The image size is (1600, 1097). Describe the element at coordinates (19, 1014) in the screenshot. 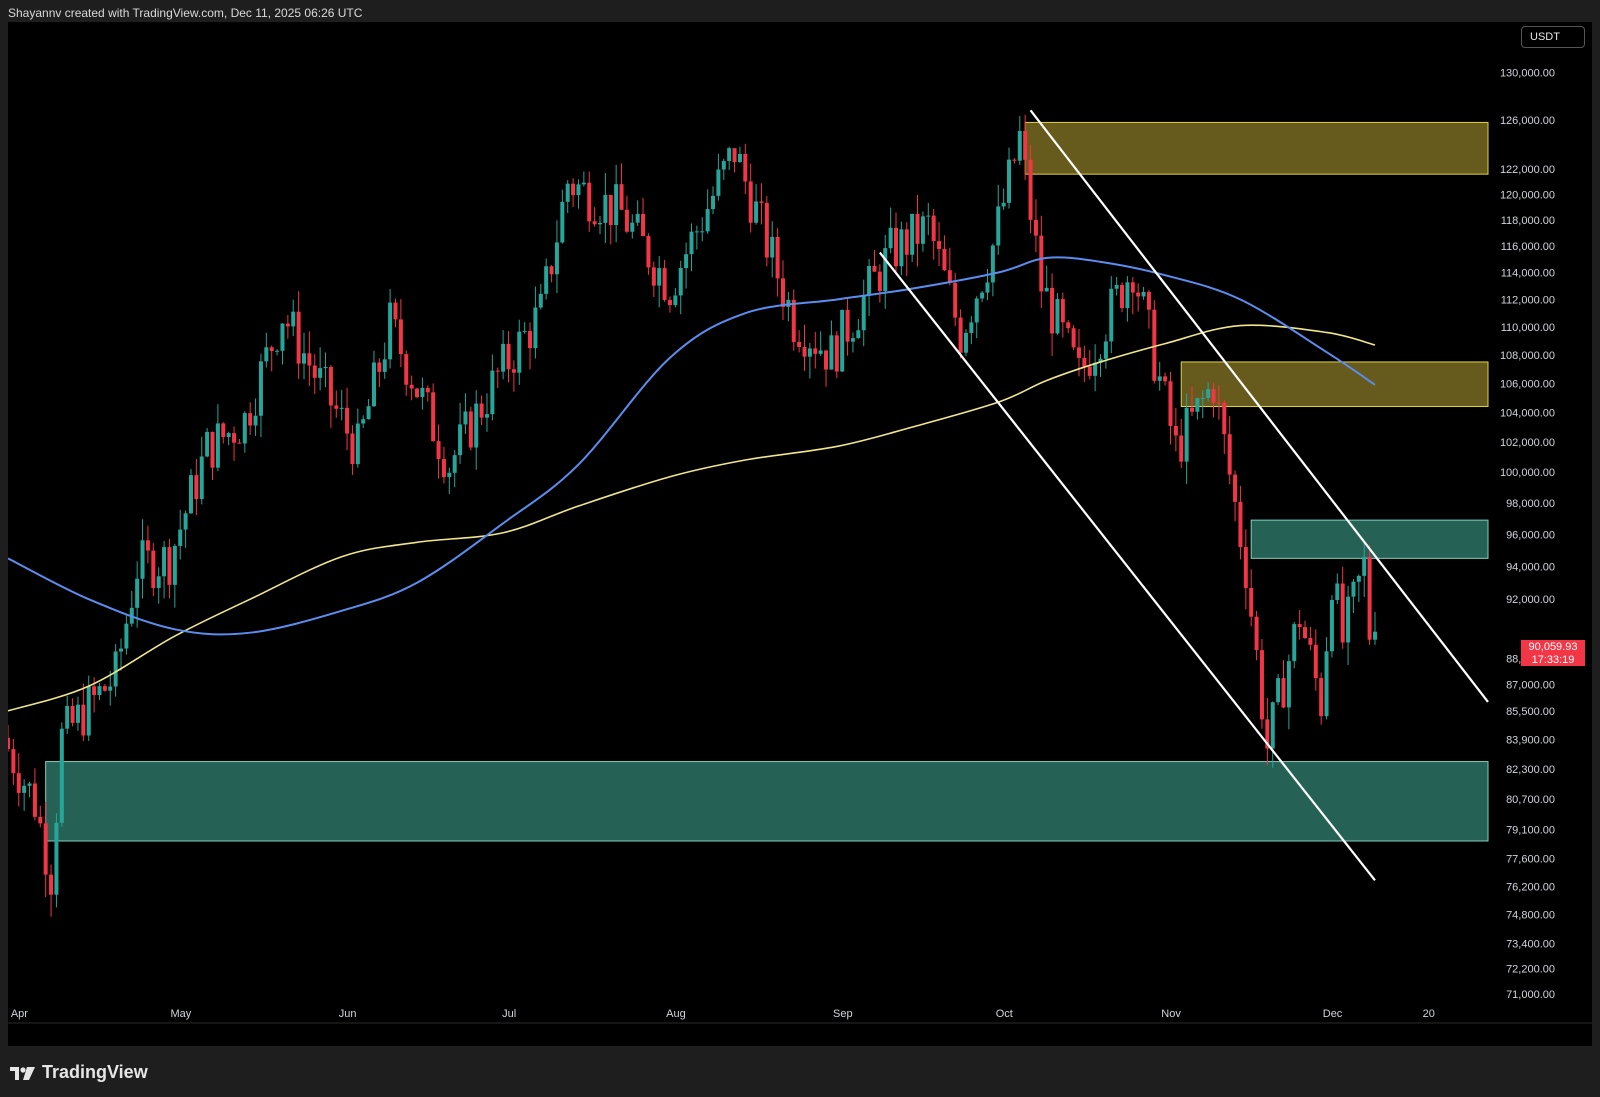

I see `time-tick-label: Apr` at that location.